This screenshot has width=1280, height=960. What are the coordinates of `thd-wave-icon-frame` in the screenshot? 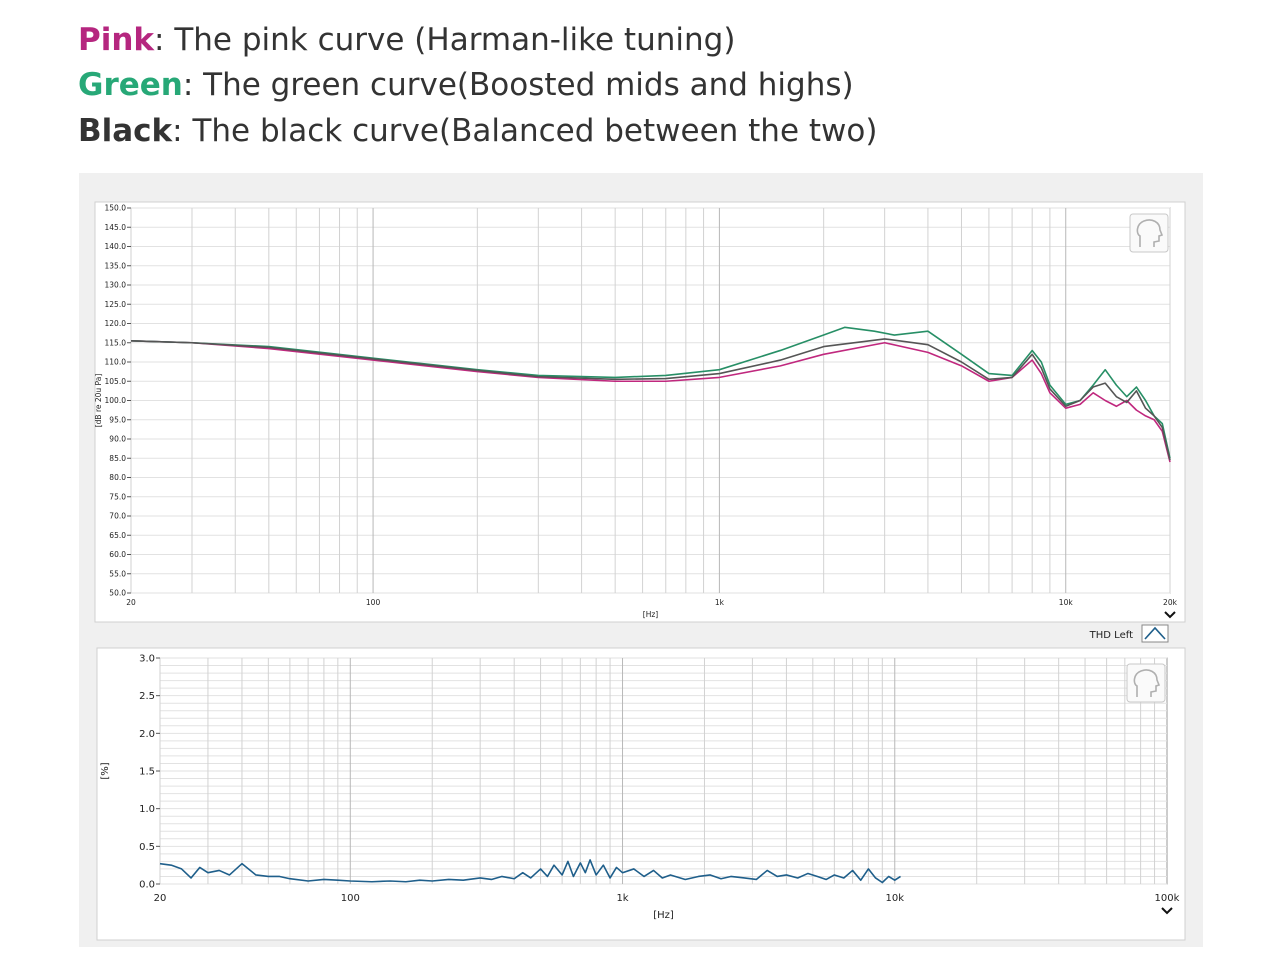 It's located at (1155, 633).